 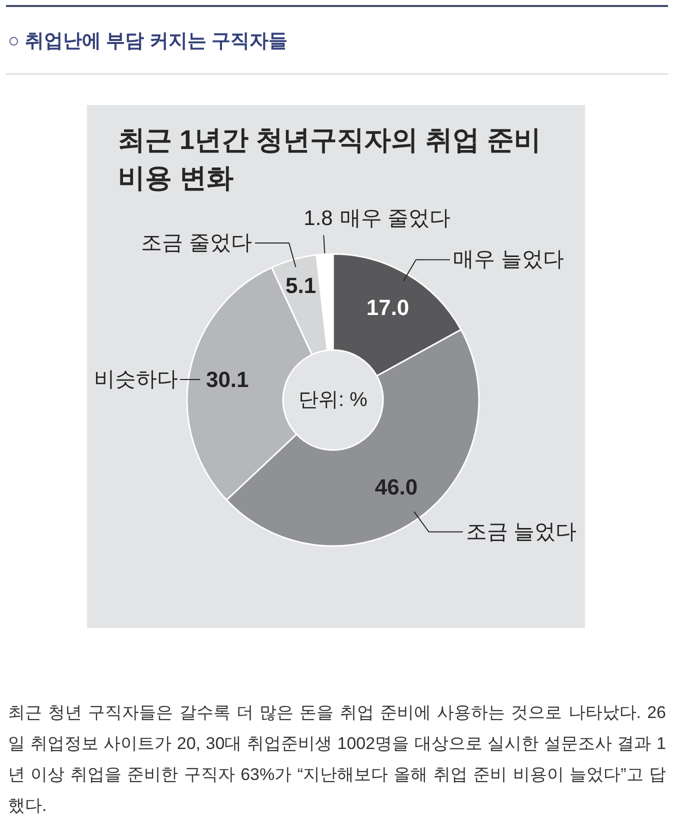 I want to click on data-label: 5.1, so click(x=301, y=285).